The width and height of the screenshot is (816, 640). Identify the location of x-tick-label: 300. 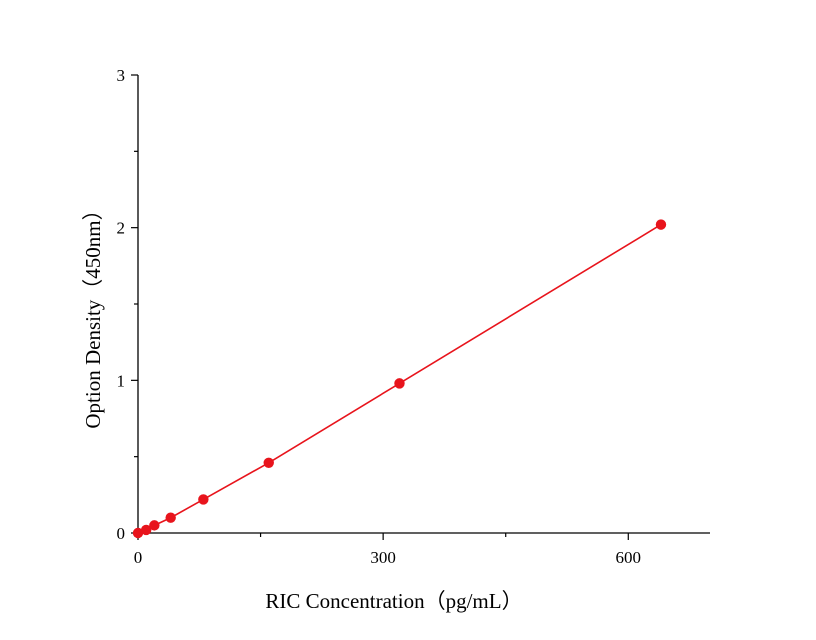
(383, 557).